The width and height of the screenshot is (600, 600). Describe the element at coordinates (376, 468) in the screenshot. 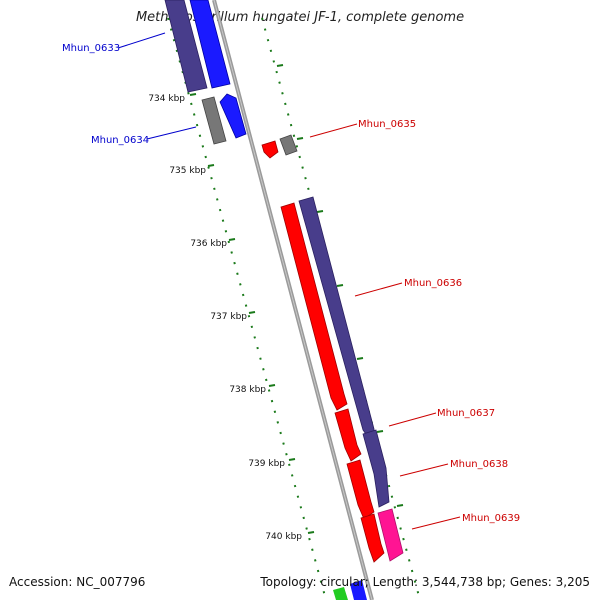

I see `cds-mhun-0637-navy` at that location.